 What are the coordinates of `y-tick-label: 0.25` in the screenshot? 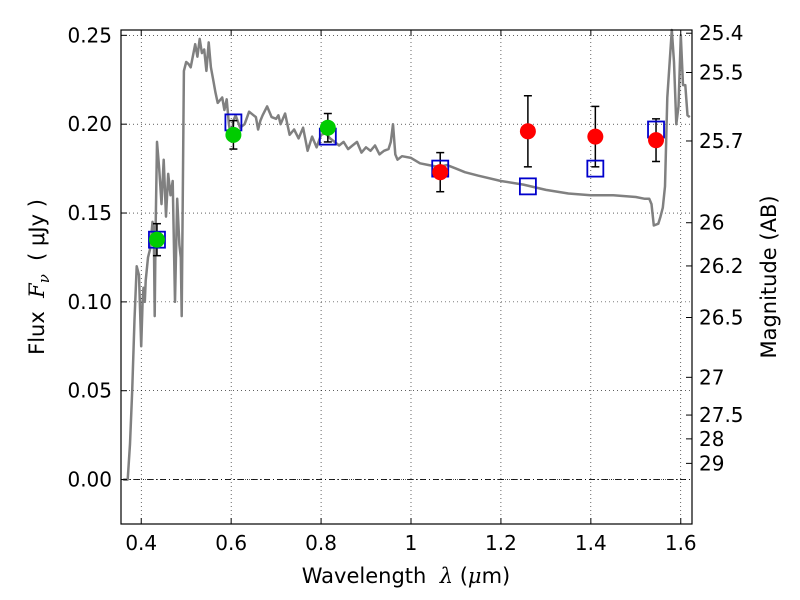 It's located at (89, 35).